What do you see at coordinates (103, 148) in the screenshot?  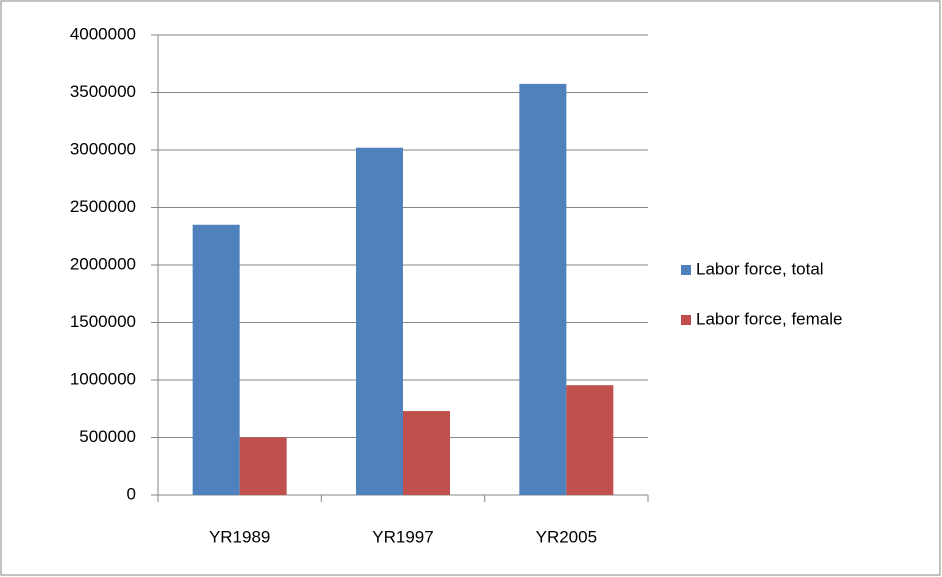 I see `y-tick-label: 3000000` at bounding box center [103, 148].